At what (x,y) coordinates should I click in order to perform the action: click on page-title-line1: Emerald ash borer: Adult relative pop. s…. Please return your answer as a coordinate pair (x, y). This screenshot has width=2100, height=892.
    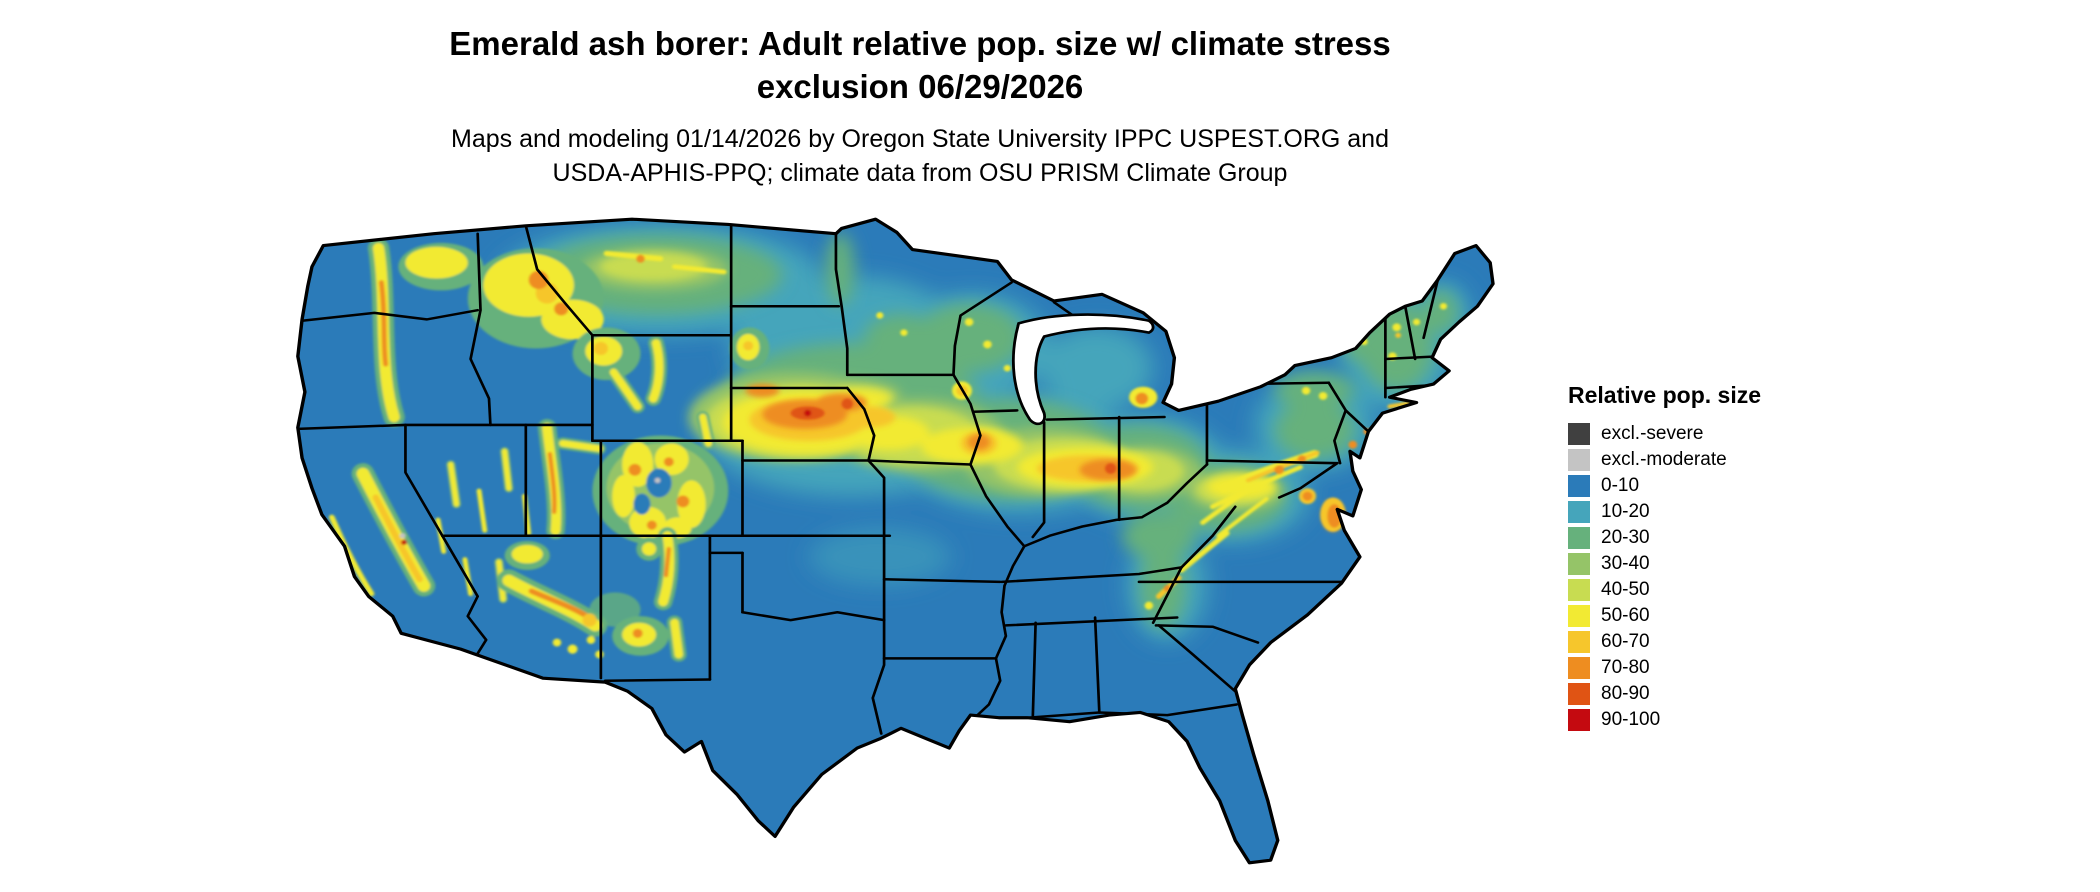
    Looking at the image, I should click on (920, 43).